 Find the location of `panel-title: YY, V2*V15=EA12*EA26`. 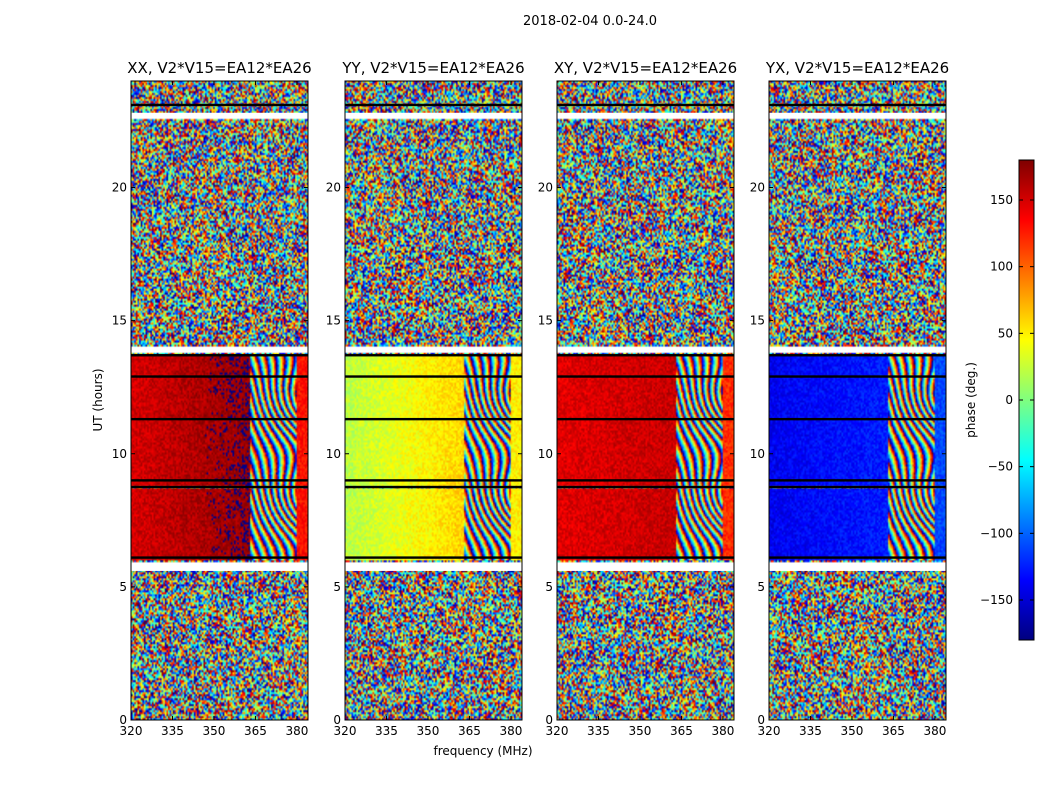

panel-title: YY, V2*V15=EA12*EA26 is located at coordinates (432, 68).